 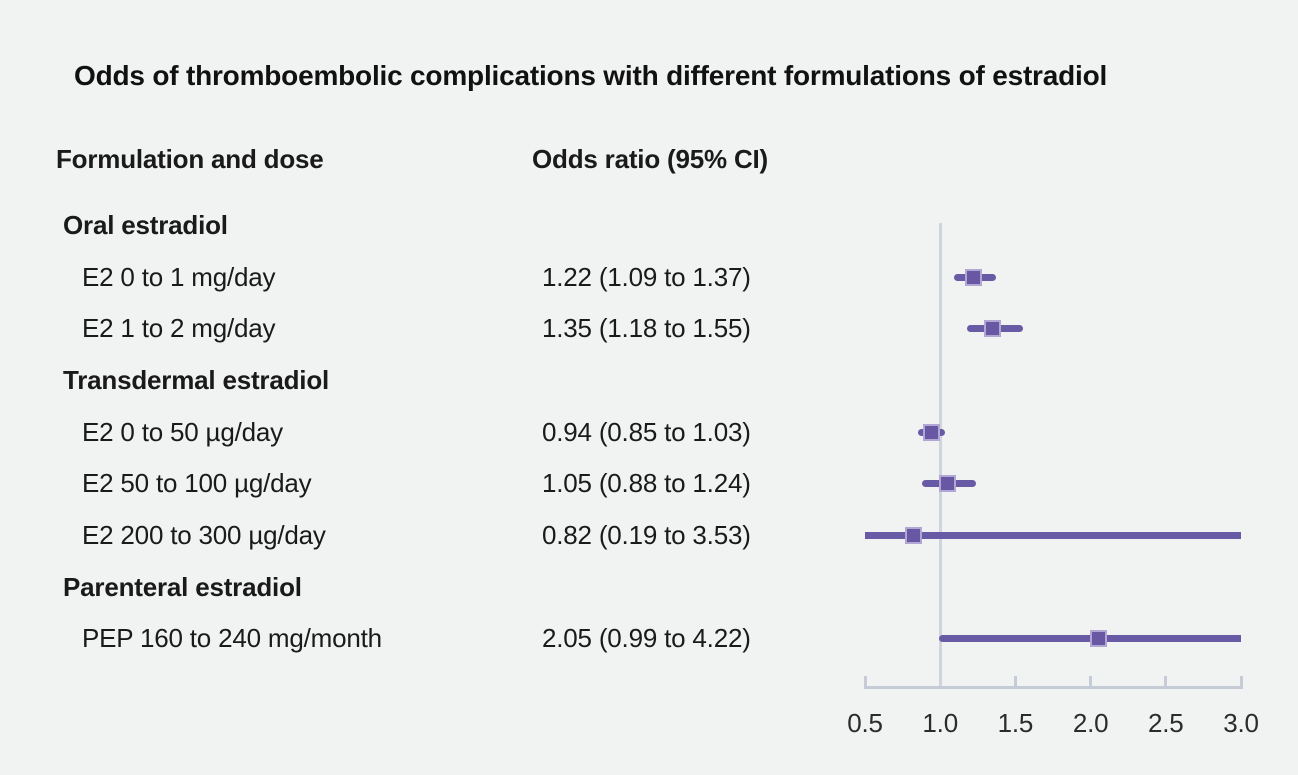 What do you see at coordinates (1053, 687) in the screenshot?
I see `axis-line` at bounding box center [1053, 687].